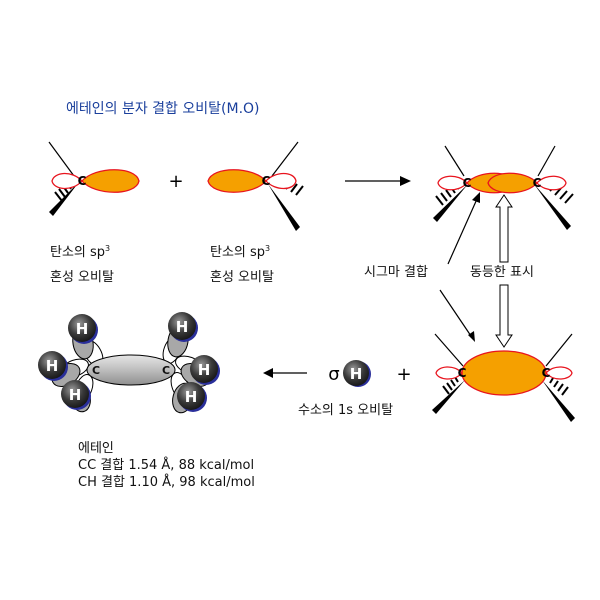 Image resolution: width=600 pixels, height=600 pixels. I want to click on molecule-name: 에테인, so click(96, 448).